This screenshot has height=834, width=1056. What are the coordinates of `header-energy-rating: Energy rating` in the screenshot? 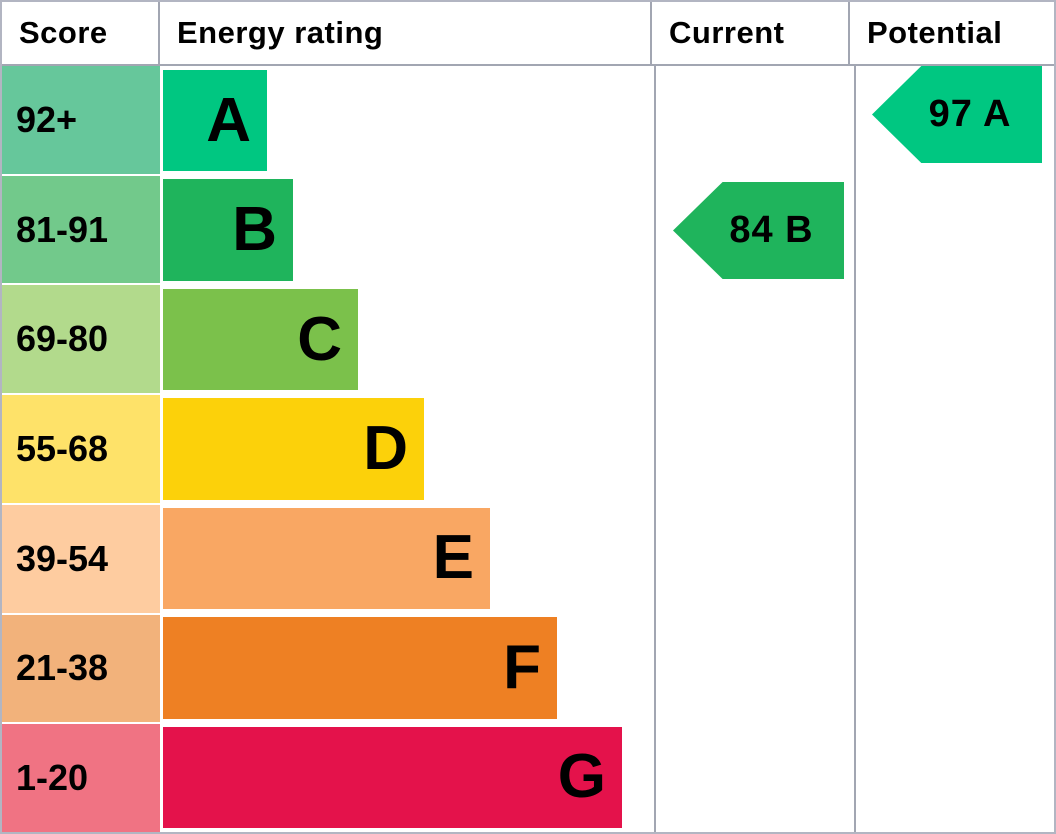 It's located at (406, 33).